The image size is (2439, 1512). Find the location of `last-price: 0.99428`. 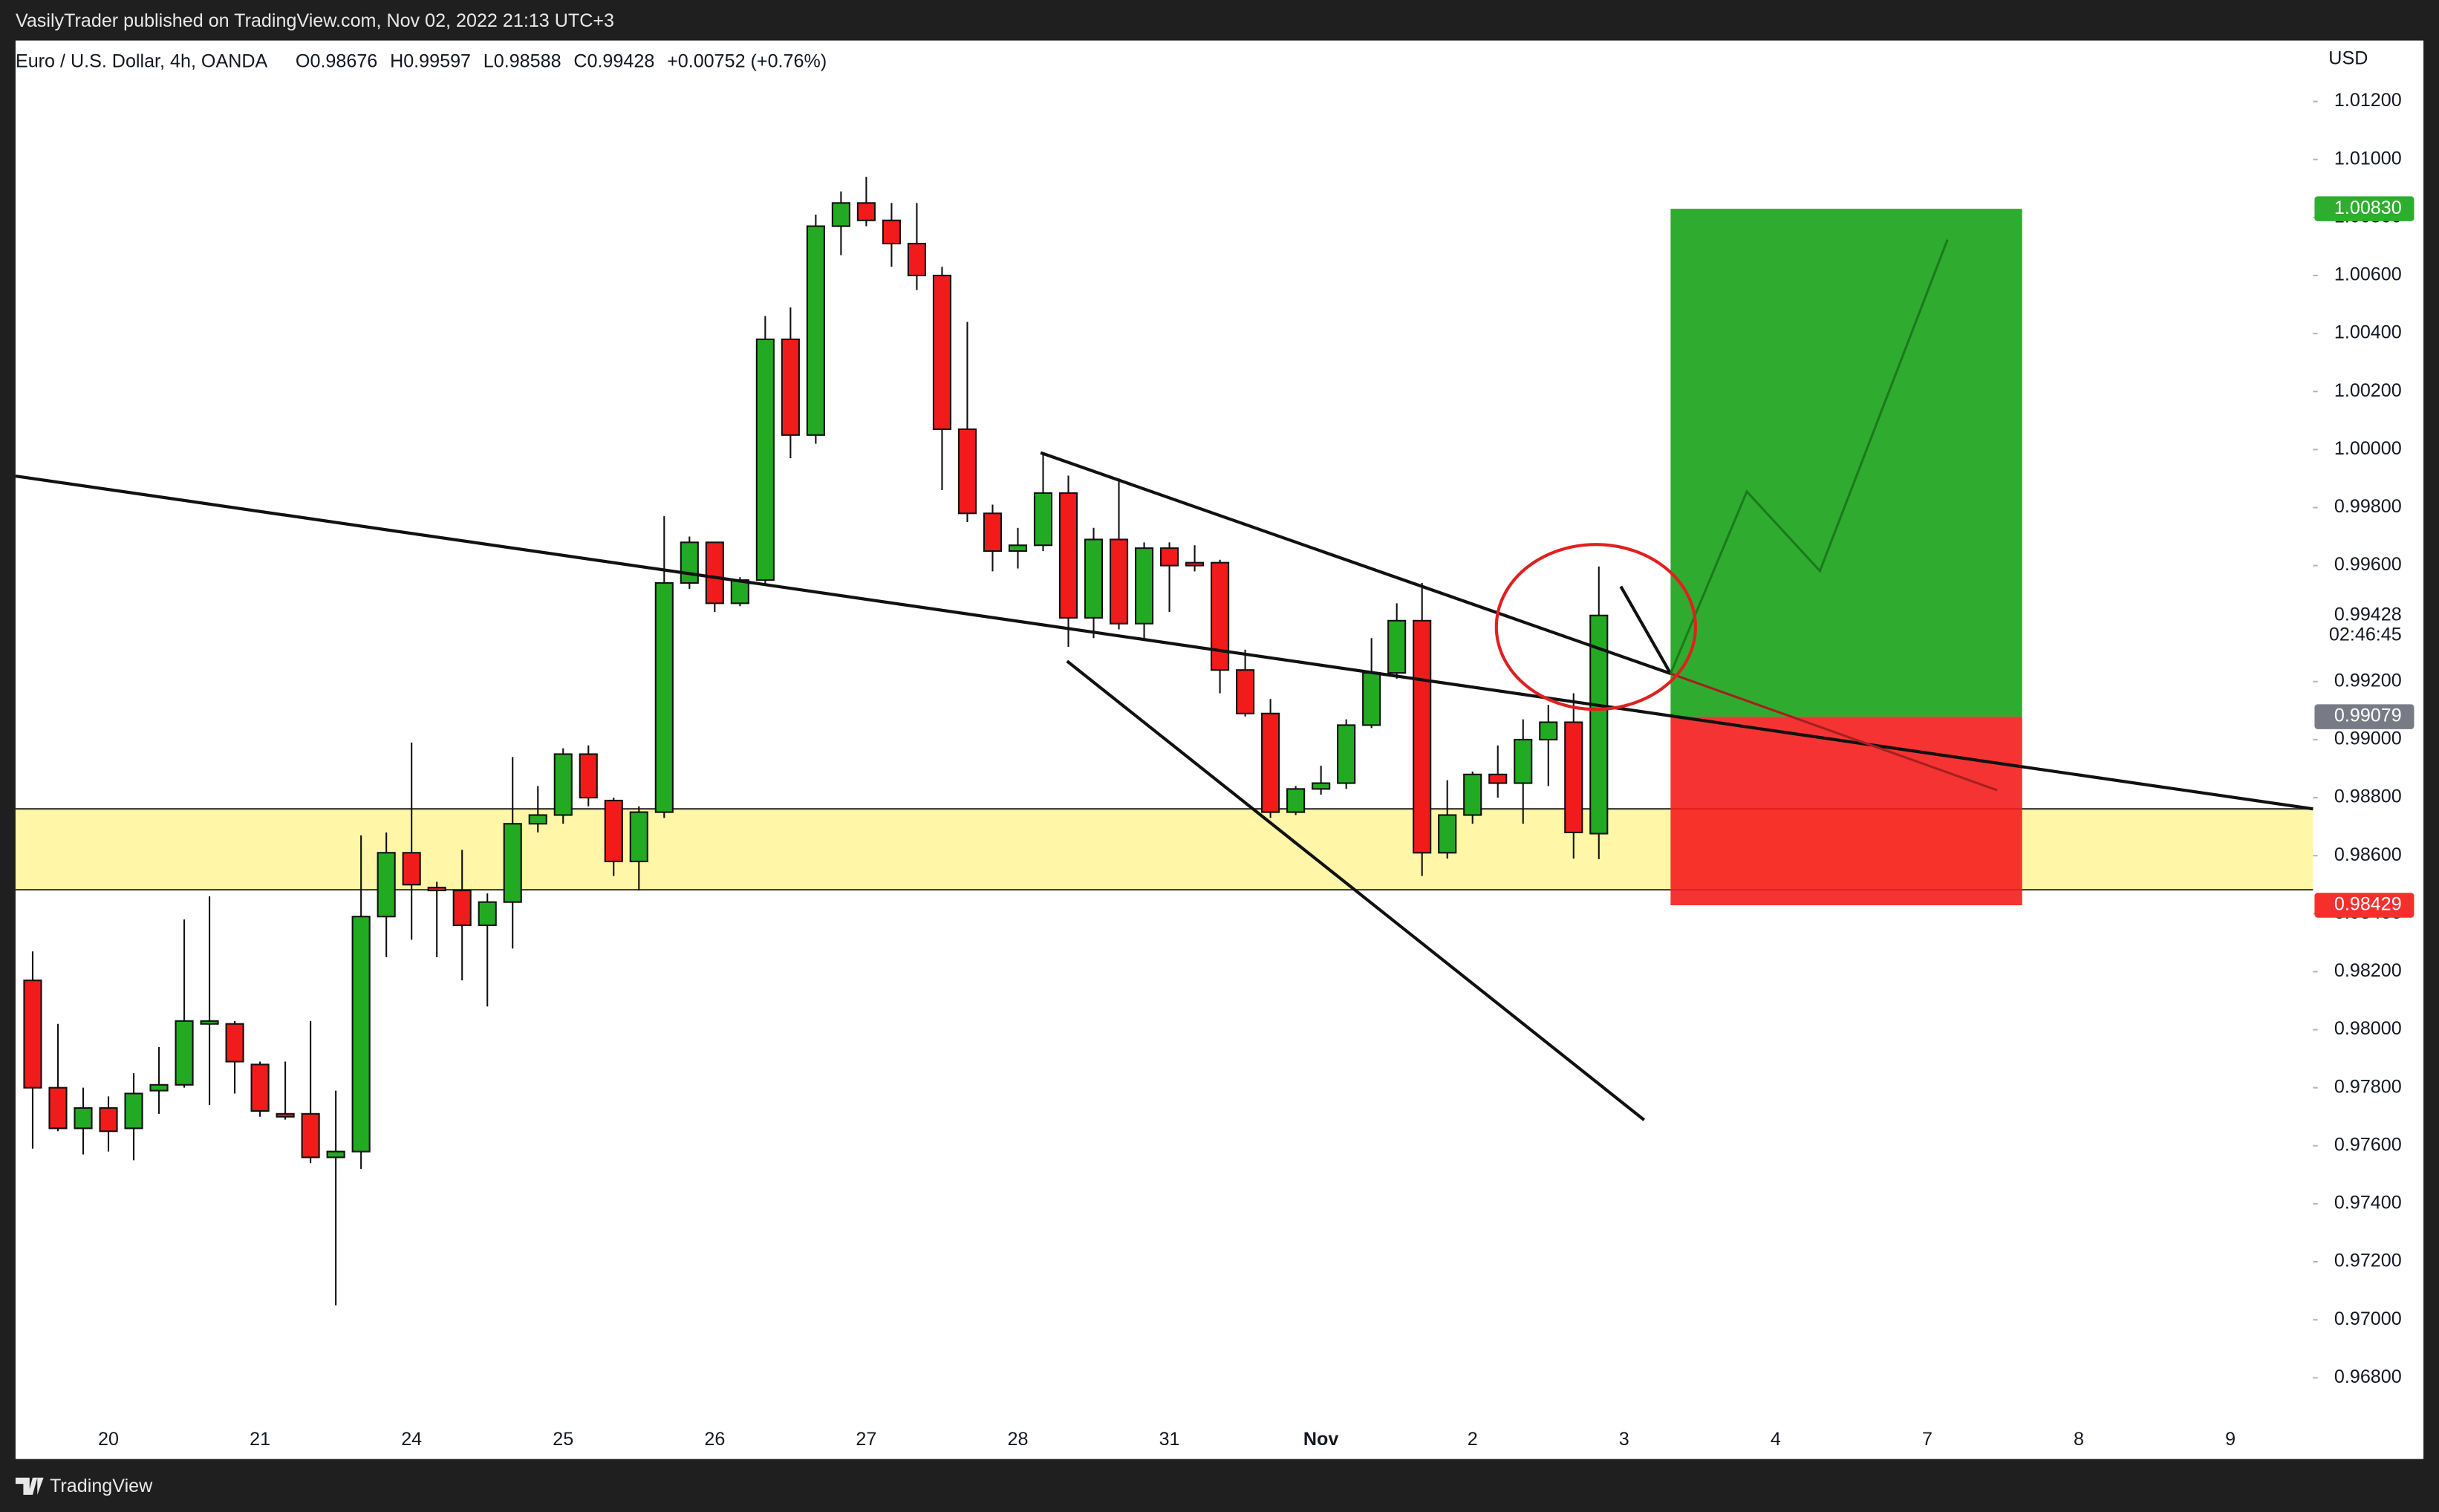

last-price: 0.99428 is located at coordinates (2368, 614).